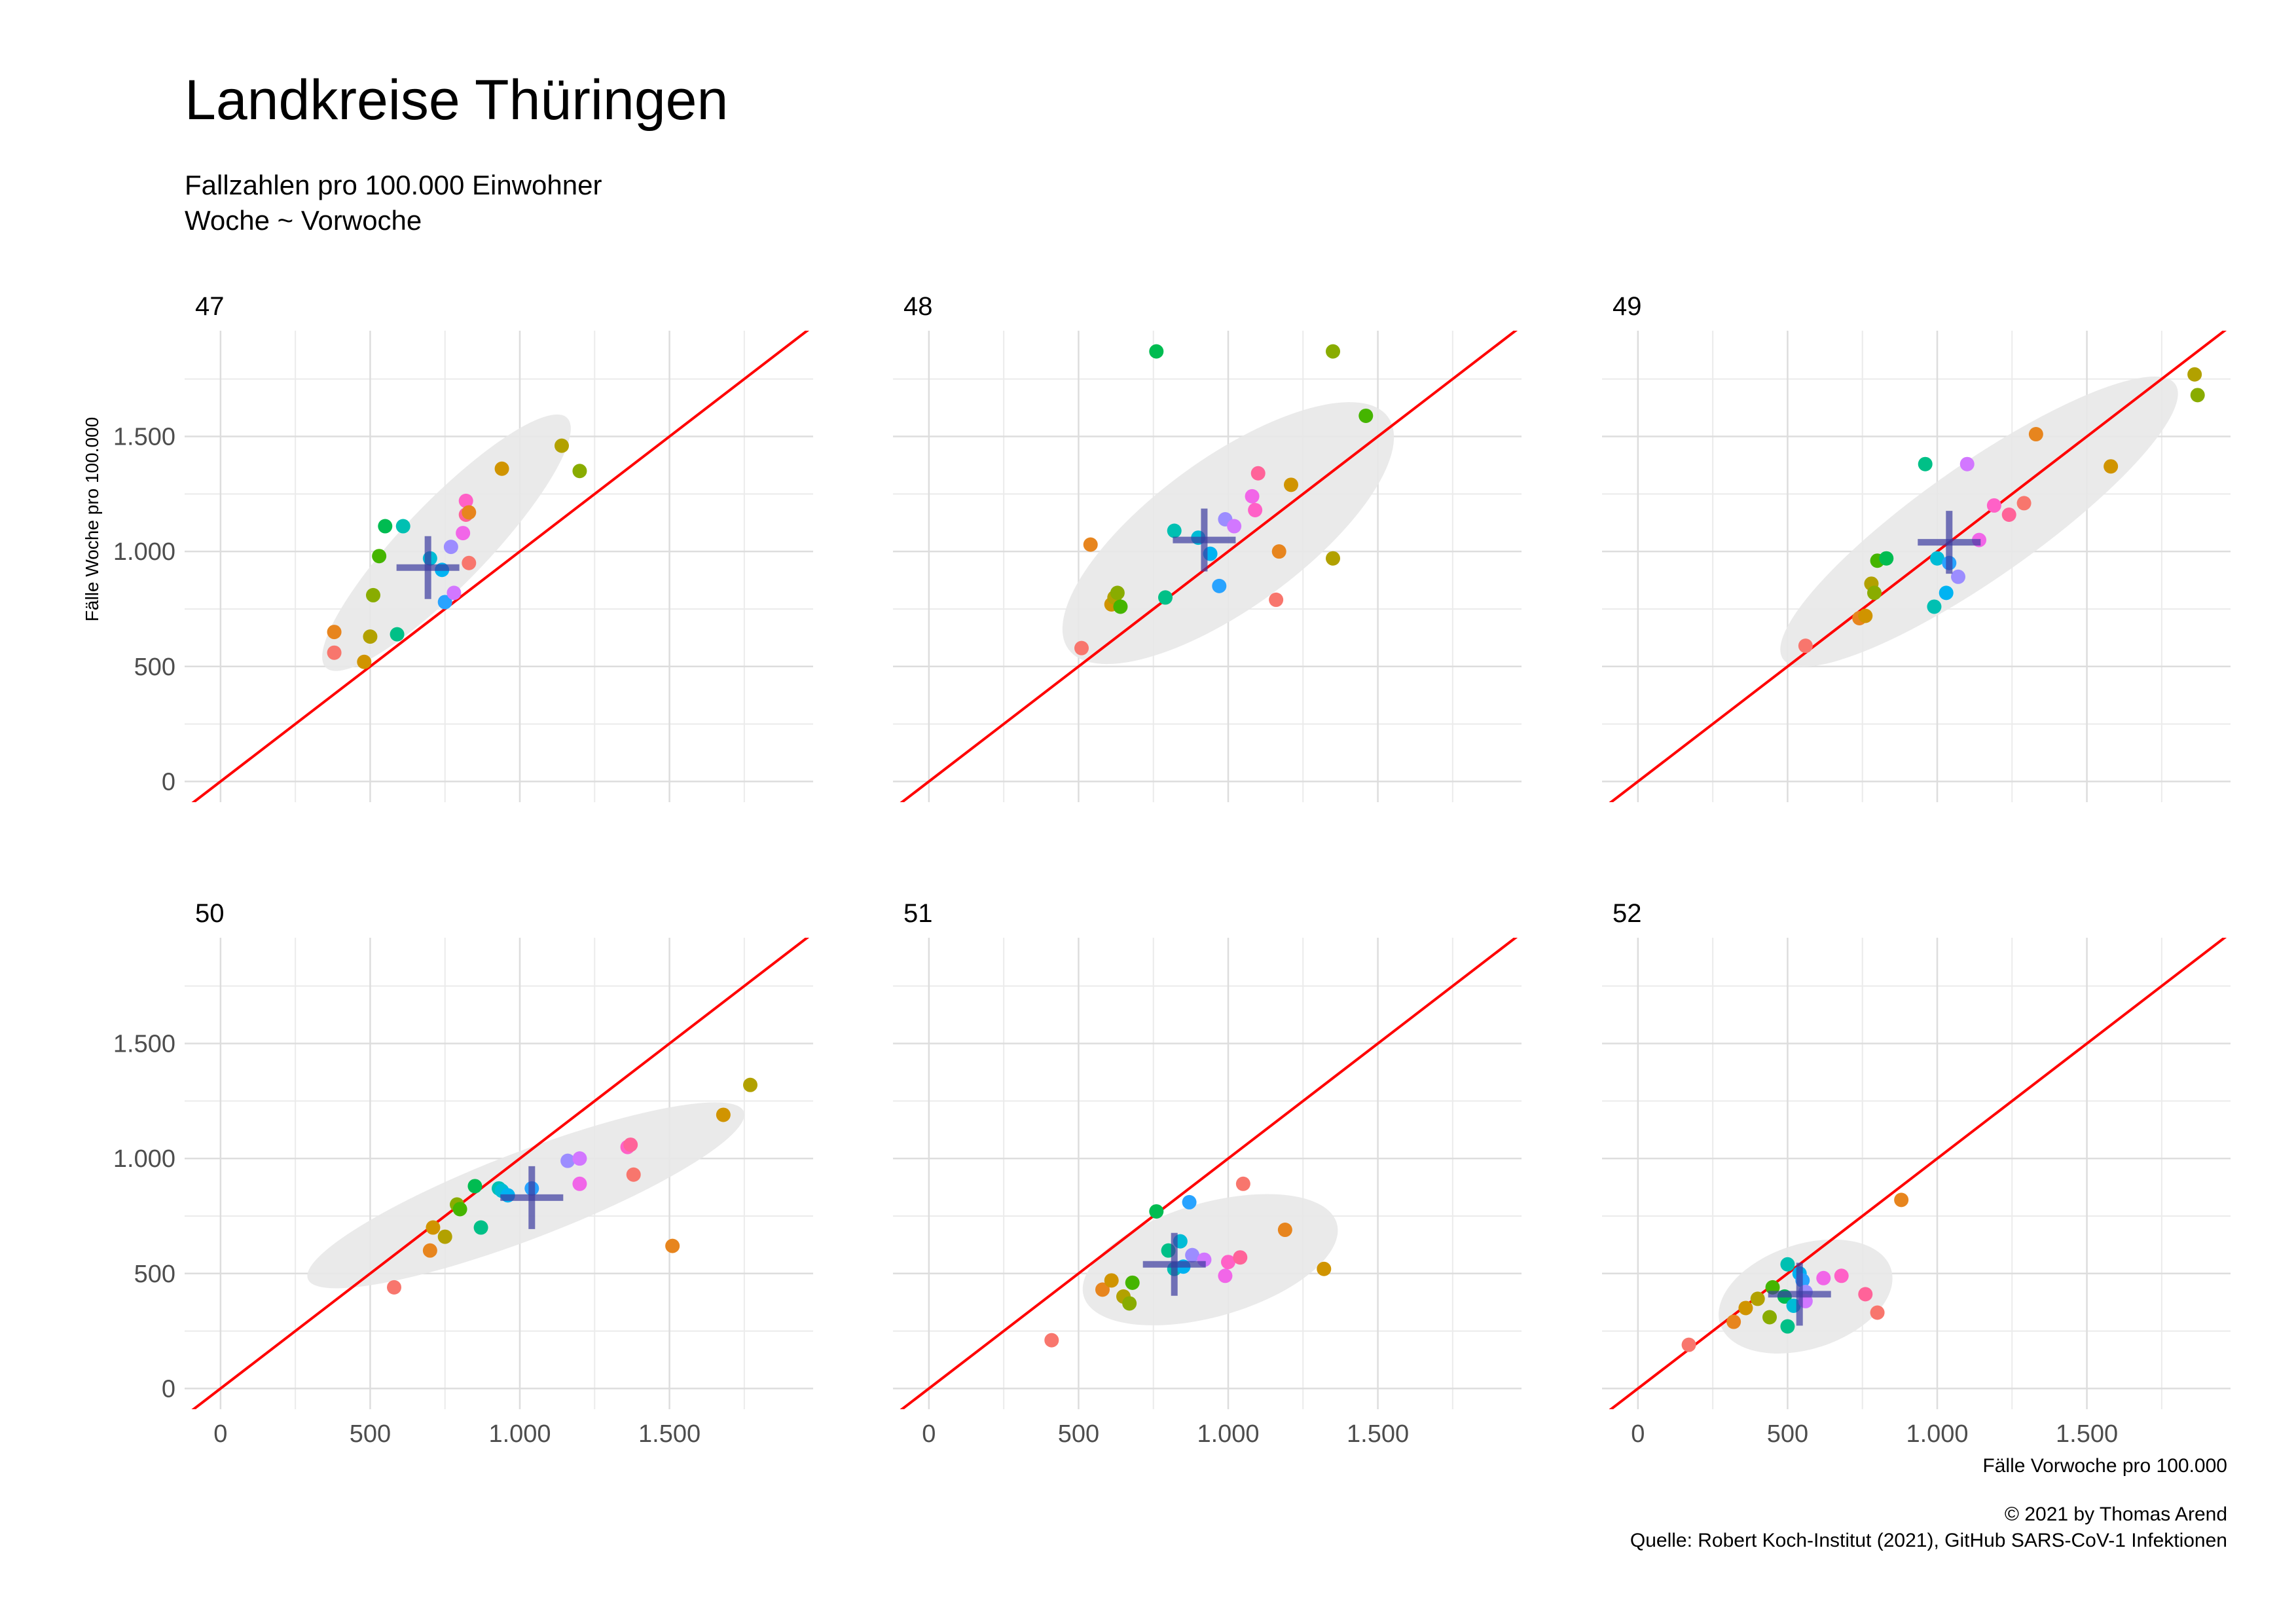 This screenshot has width=2296, height=1624. What do you see at coordinates (918, 913) in the screenshot?
I see `facet-label: 51` at bounding box center [918, 913].